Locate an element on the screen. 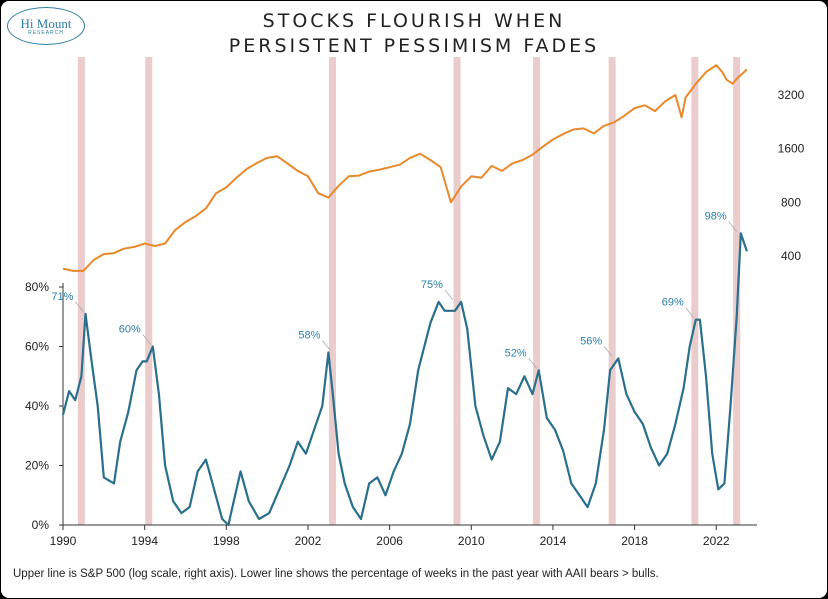 The image size is (828, 599). annotation-label-5: 56% is located at coordinates (591, 341).